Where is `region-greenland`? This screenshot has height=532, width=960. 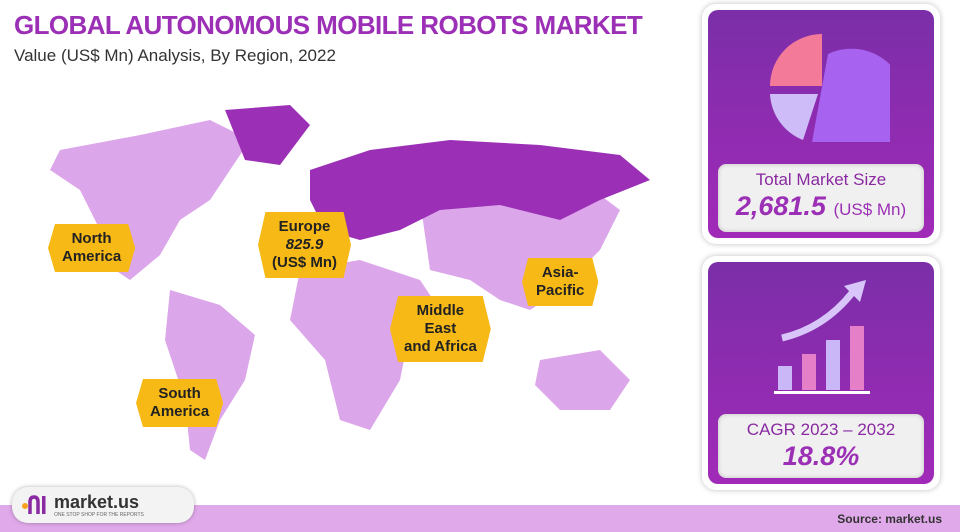 region-greenland is located at coordinates (267, 135).